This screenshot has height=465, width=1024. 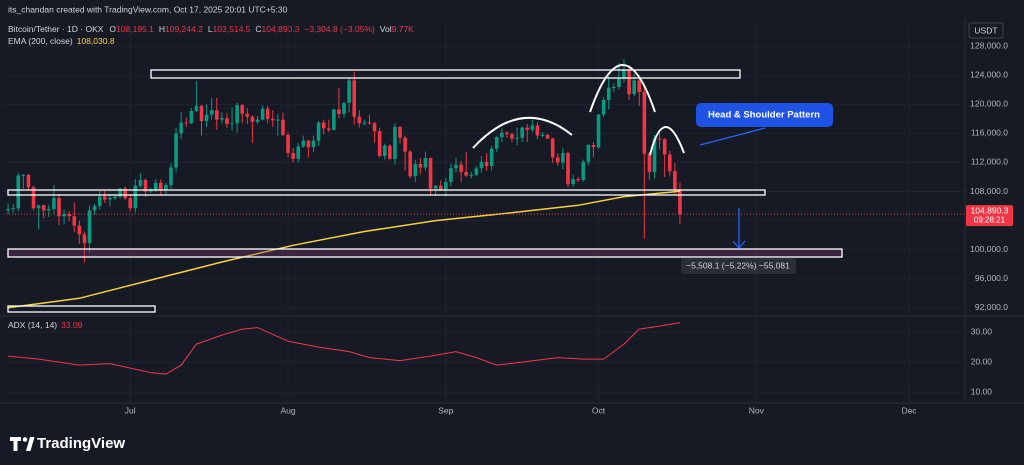 I want to click on ohlc-value: 109,244.2, so click(x=184, y=29).